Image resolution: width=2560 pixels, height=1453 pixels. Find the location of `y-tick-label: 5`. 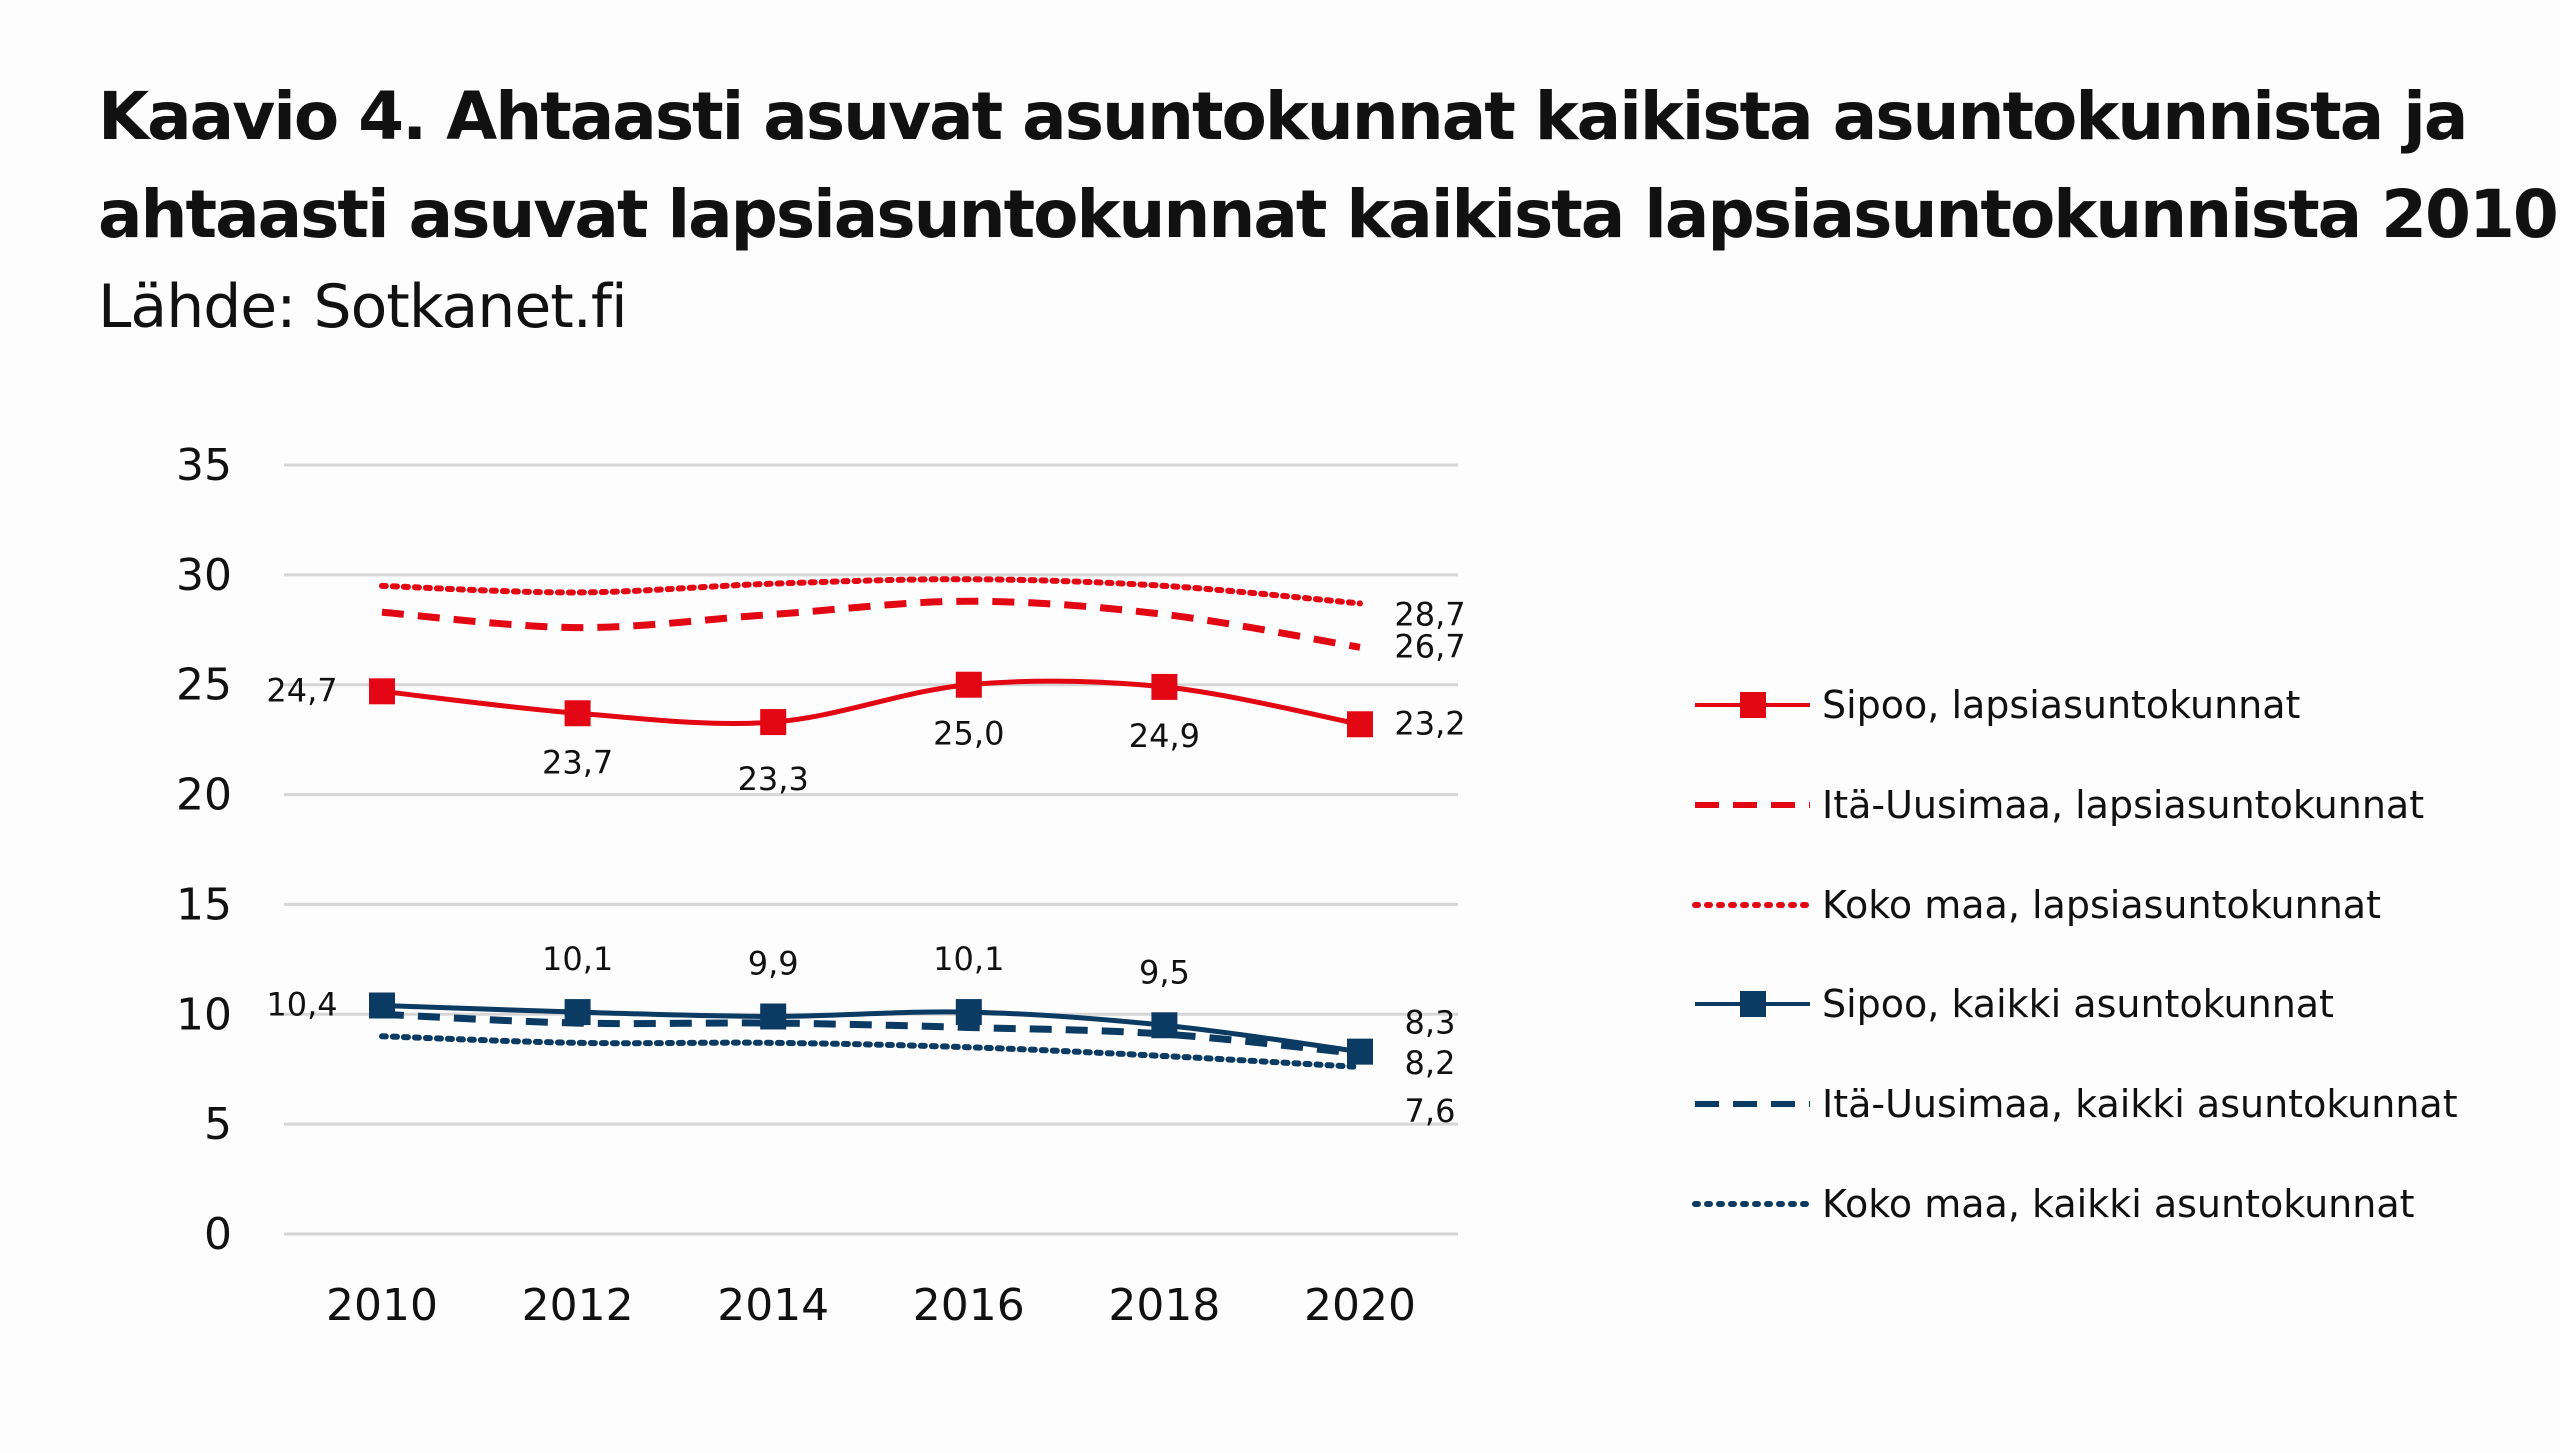

y-tick-label: 5 is located at coordinates (218, 1124).